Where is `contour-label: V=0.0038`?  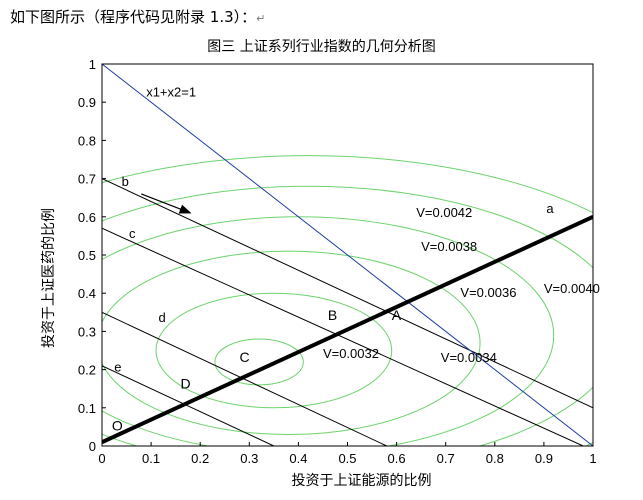
contour-label: V=0.0038 is located at coordinates (449, 246).